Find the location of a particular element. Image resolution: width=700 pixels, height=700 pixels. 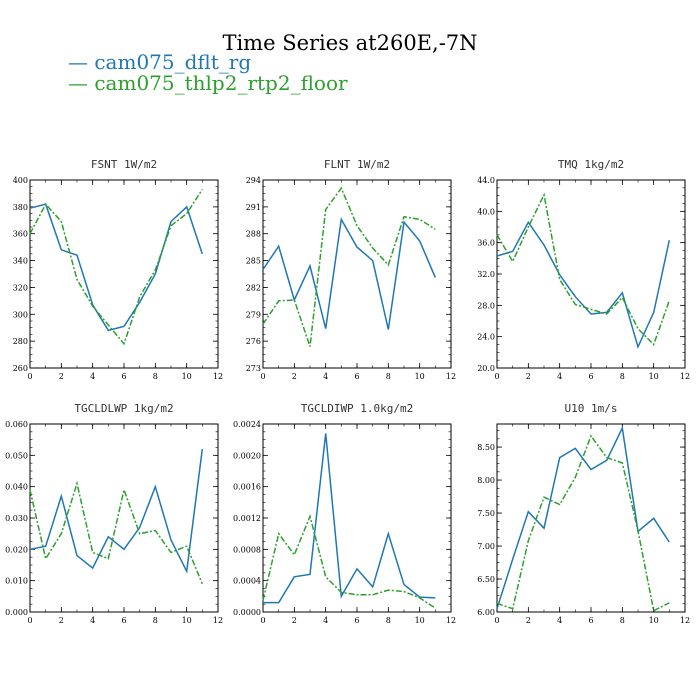

y-tick-label: 44.0 is located at coordinates (486, 180).